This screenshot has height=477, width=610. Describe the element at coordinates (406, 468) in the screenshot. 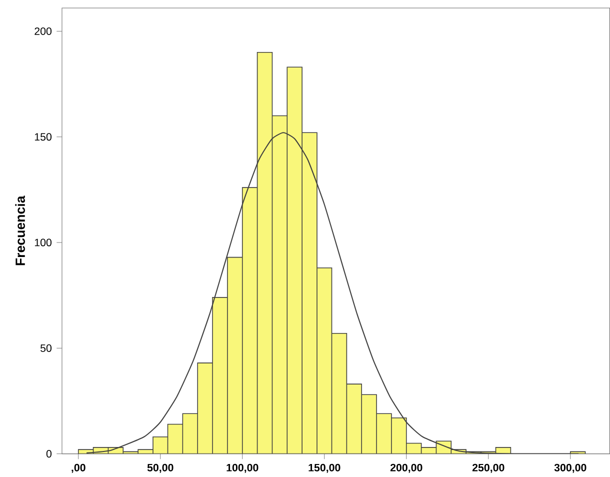

I see `x-tick-label: 200,00` at that location.